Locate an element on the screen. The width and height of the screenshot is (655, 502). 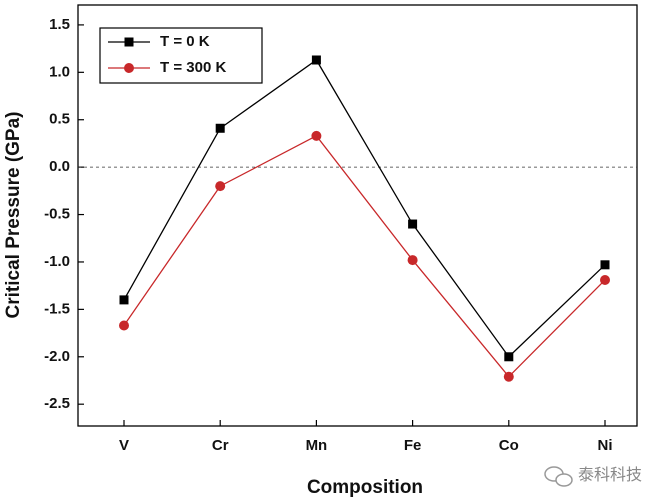
x-tick-label: Fe is located at coordinates (413, 445).